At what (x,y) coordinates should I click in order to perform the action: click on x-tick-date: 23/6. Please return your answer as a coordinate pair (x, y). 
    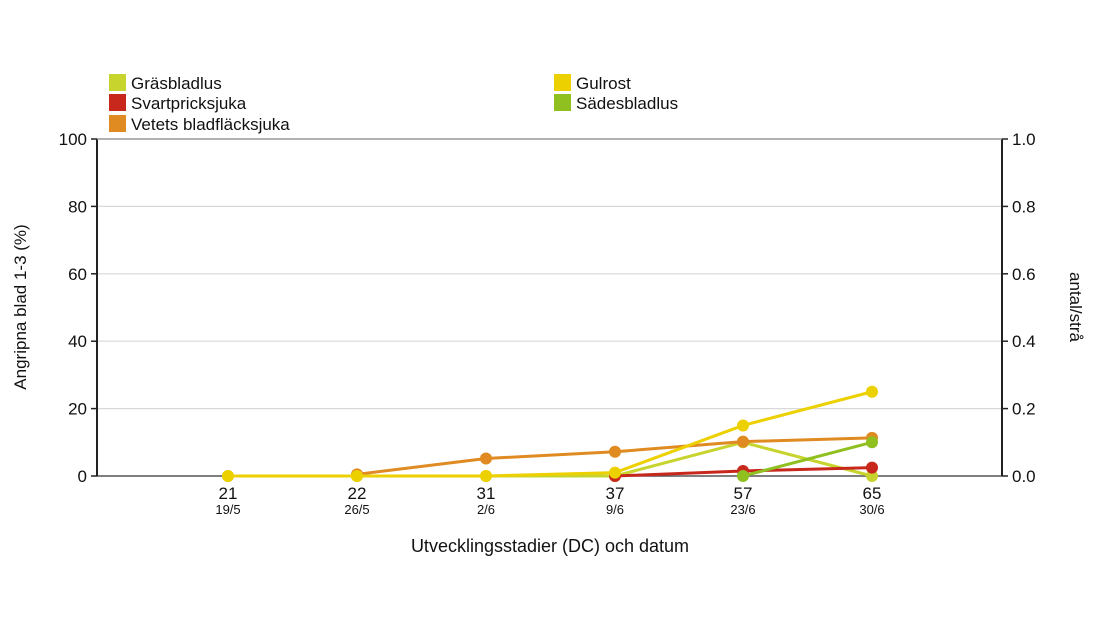
    Looking at the image, I should click on (742, 509).